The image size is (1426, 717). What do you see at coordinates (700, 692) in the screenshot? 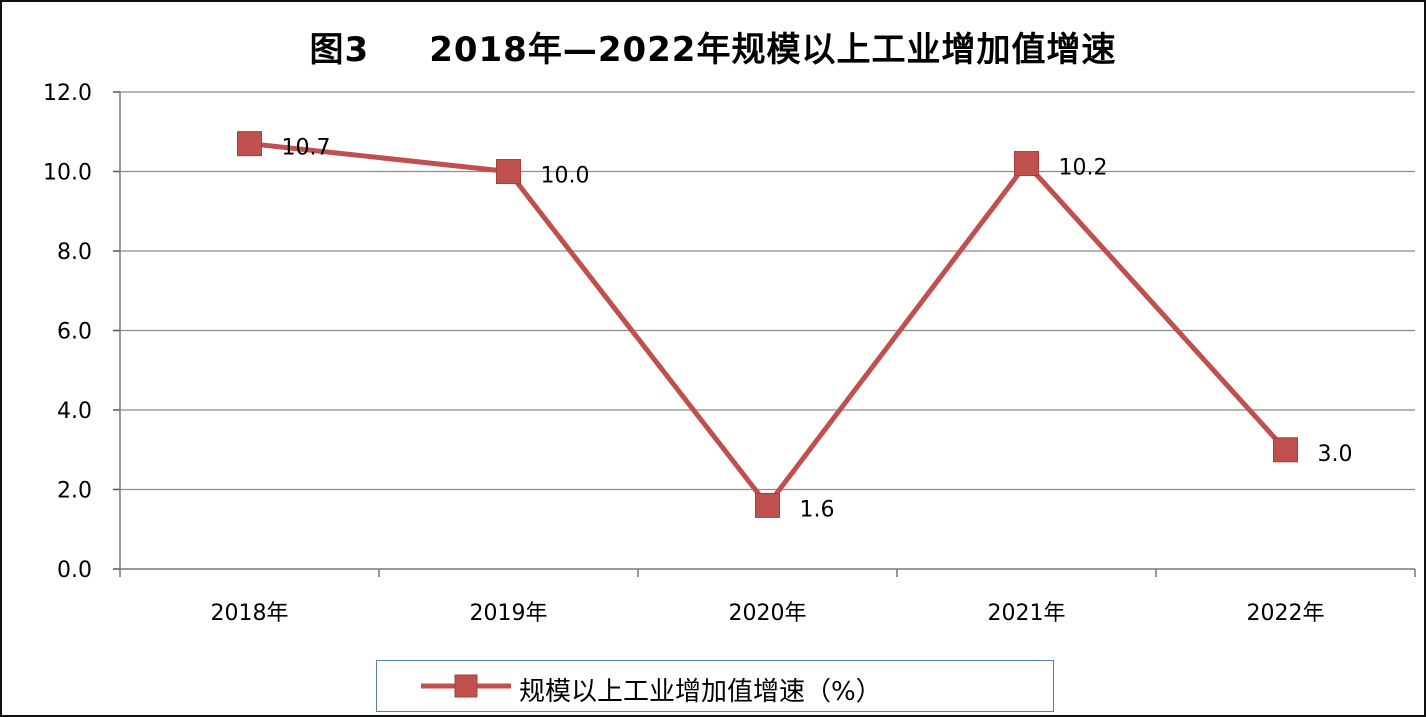
I see `legend-label: 规模以上工业增加值增速（%）` at bounding box center [700, 692].